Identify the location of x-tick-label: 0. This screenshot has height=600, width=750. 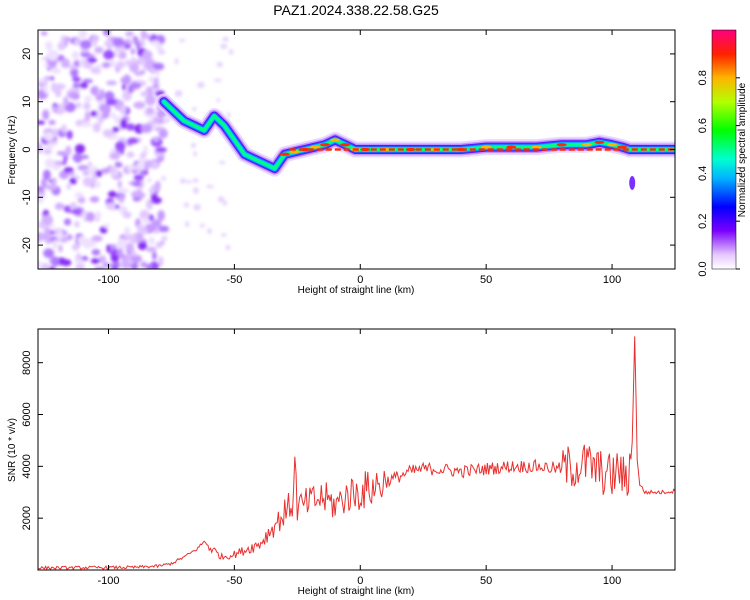
(360, 280).